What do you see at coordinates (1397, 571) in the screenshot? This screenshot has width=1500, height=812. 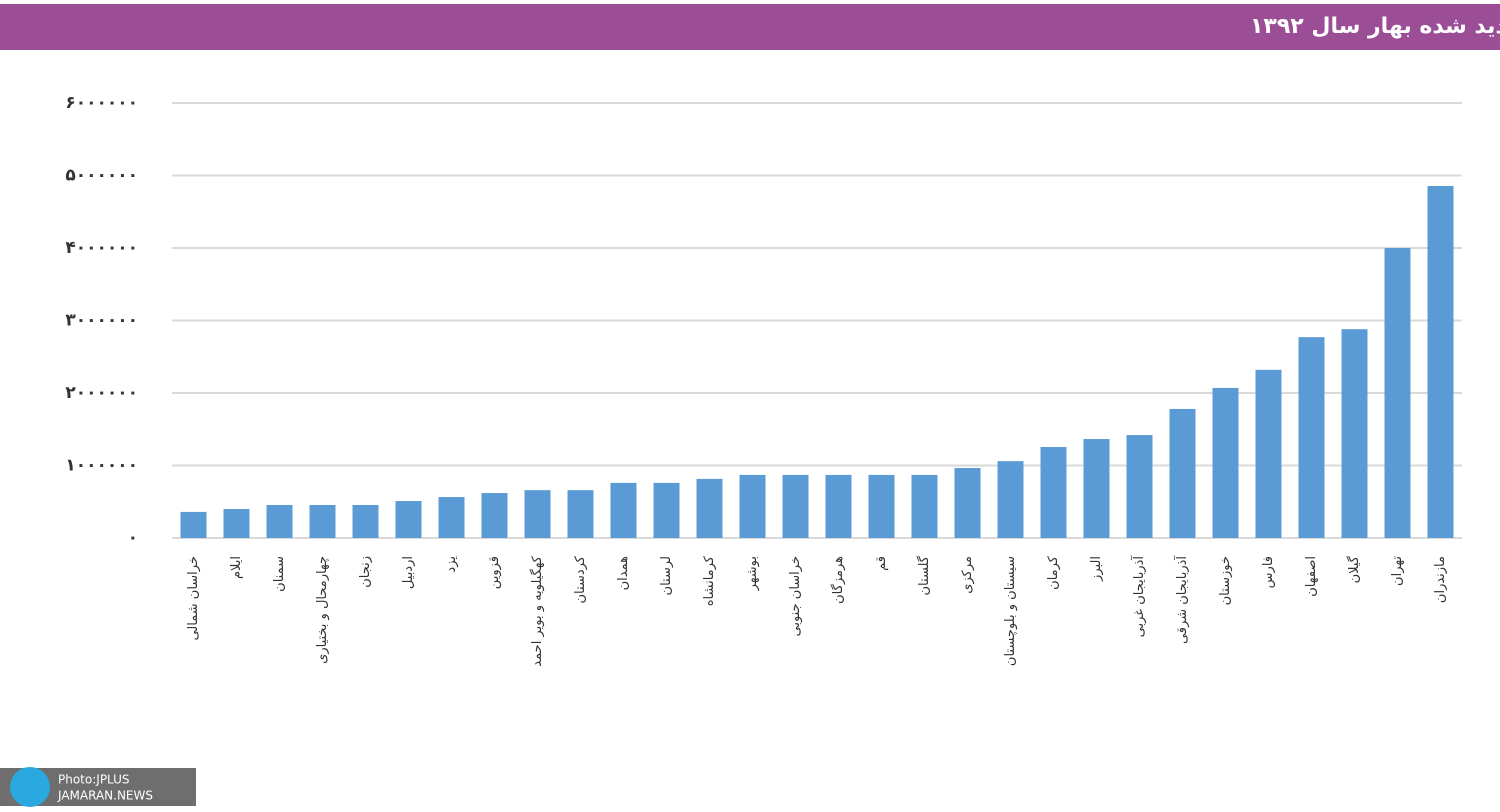 I see `x-tick-label: تهران` at bounding box center [1397, 571].